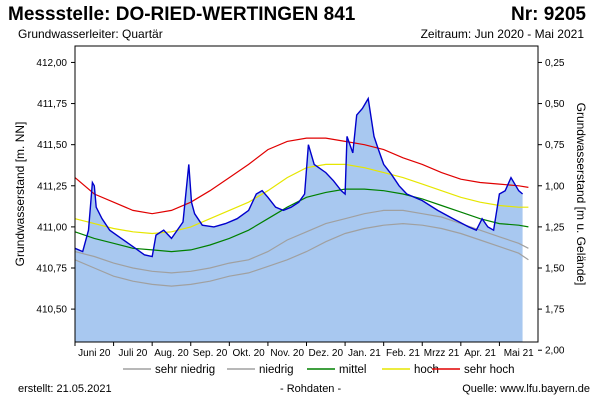  What do you see at coordinates (90, 34) in the screenshot?
I see `aquifer-label: Grundwasserleiter: Quartär` at bounding box center [90, 34].